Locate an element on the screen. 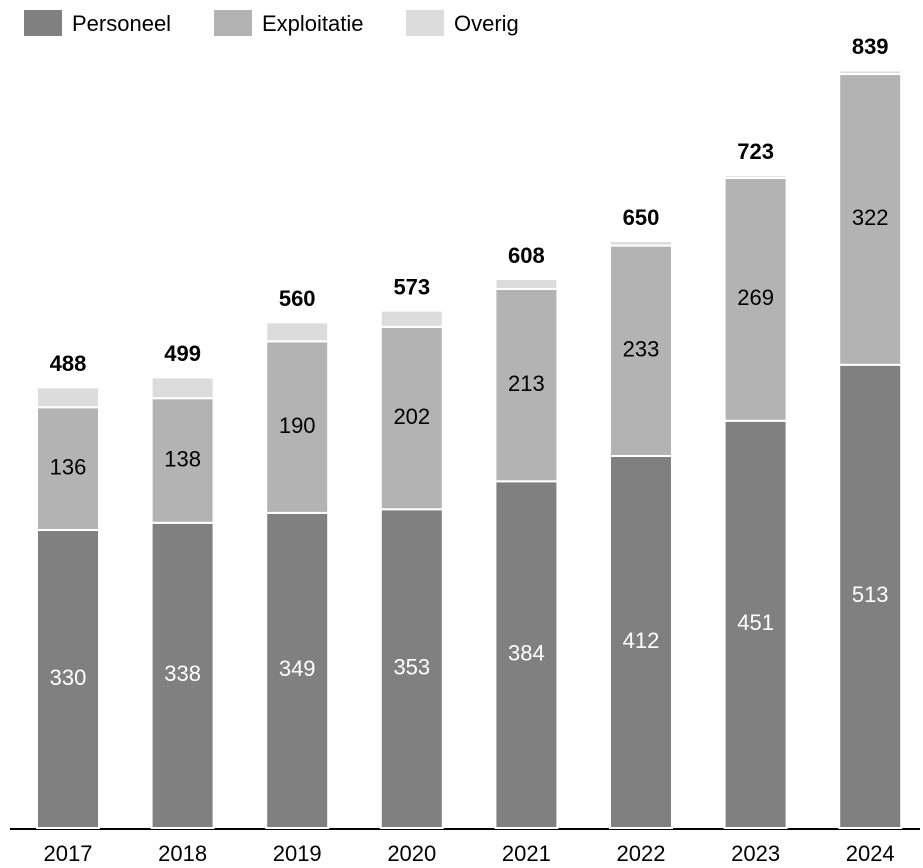 This screenshot has height=868, width=923. total-label: 499 is located at coordinates (182, 353).